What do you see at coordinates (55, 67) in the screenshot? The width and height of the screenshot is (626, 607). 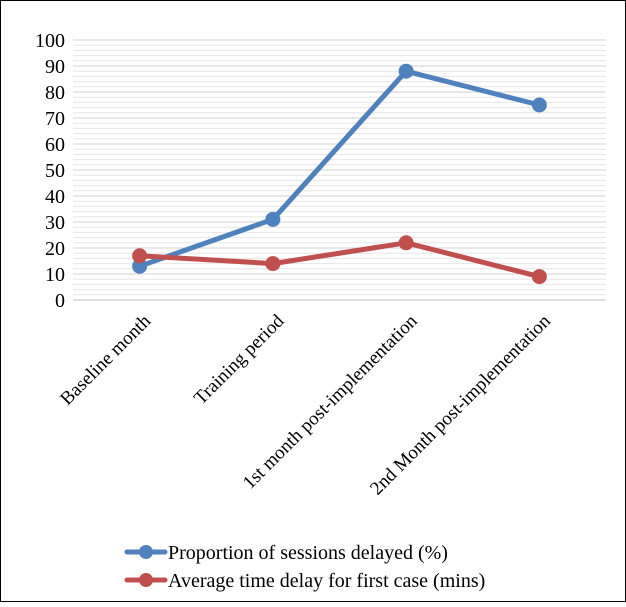 I see `y-tick-label: 90` at bounding box center [55, 67].